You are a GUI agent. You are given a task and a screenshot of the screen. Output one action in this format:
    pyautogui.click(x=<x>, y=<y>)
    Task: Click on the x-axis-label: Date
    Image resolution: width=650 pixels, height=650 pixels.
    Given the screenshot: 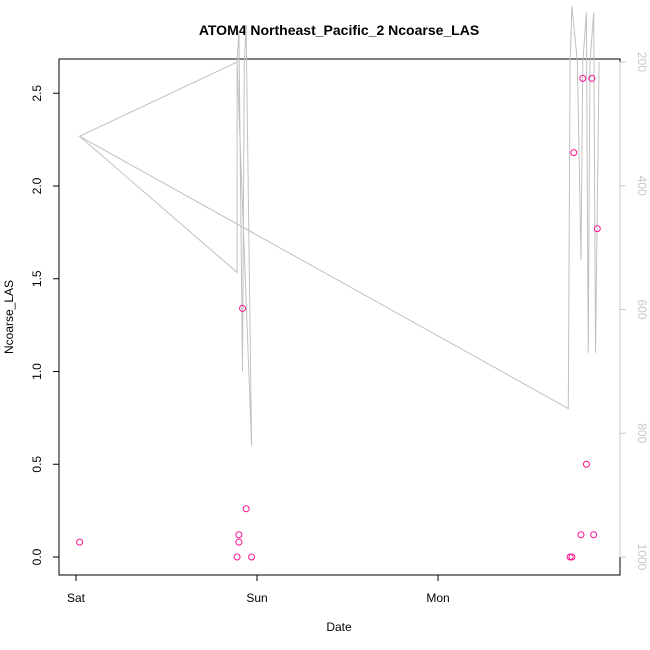 What is the action you would take?
    pyautogui.click(x=339, y=627)
    